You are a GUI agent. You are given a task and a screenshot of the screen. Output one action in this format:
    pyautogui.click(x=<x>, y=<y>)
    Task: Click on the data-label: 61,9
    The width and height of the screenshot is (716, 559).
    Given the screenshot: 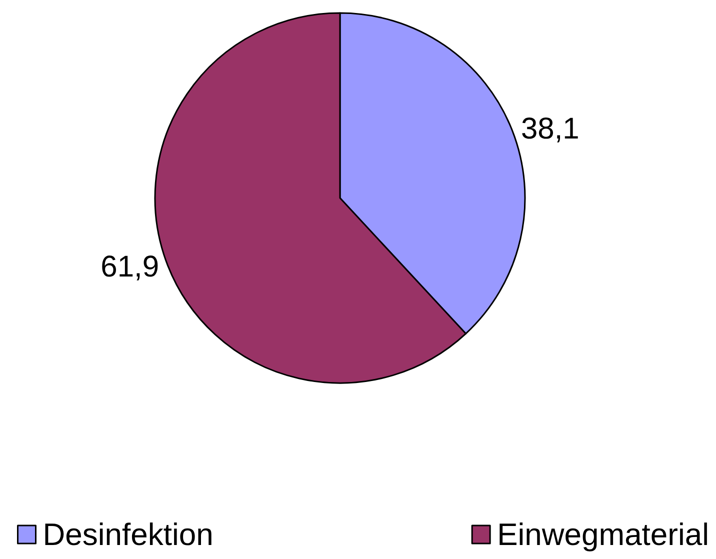 What is the action you would take?
    pyautogui.click(x=130, y=267)
    